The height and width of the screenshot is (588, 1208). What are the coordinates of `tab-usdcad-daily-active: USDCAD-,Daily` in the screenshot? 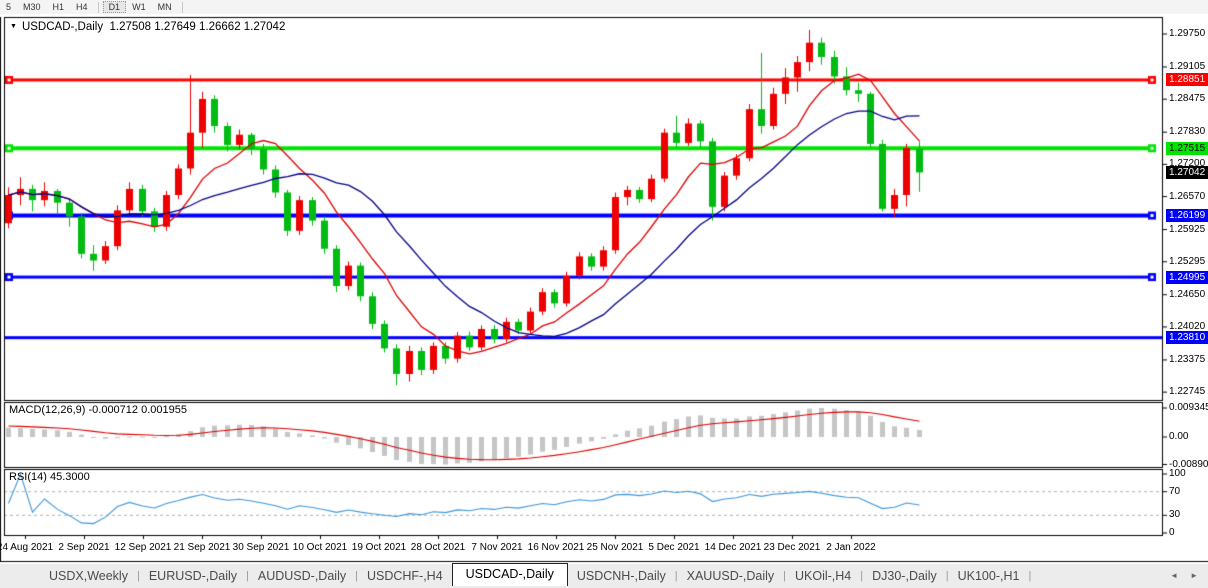 It's located at (509, 574).